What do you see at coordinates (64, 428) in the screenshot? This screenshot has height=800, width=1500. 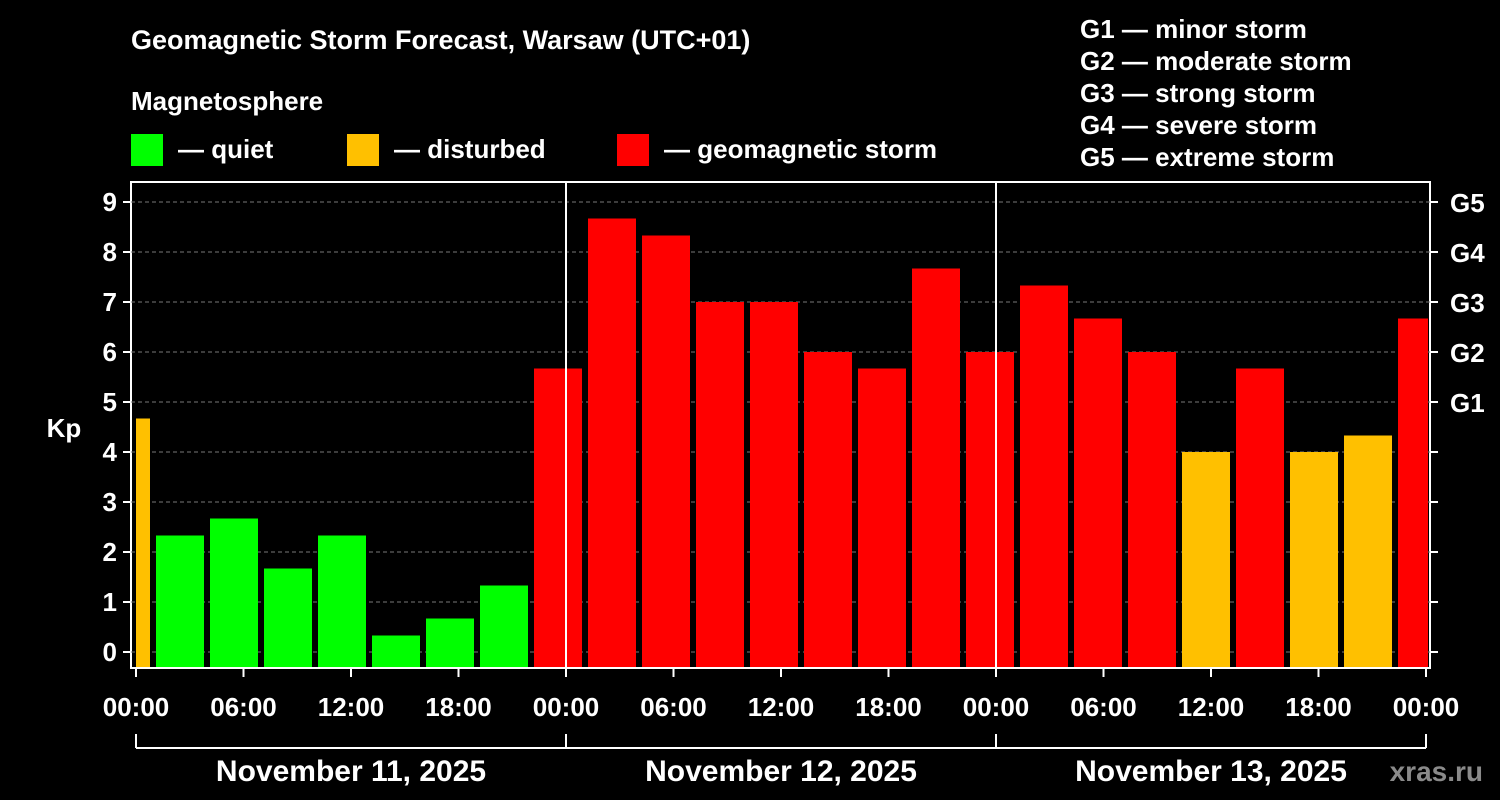 I see `y-axis-label: Kp` at bounding box center [64, 428].